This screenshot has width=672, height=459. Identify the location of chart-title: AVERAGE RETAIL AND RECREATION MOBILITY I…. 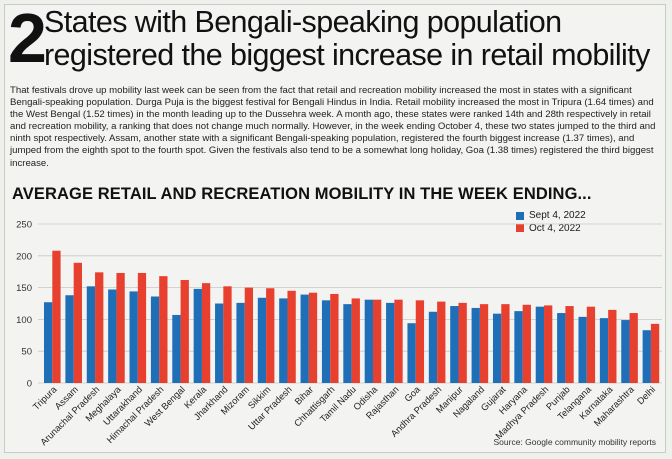
(302, 194).